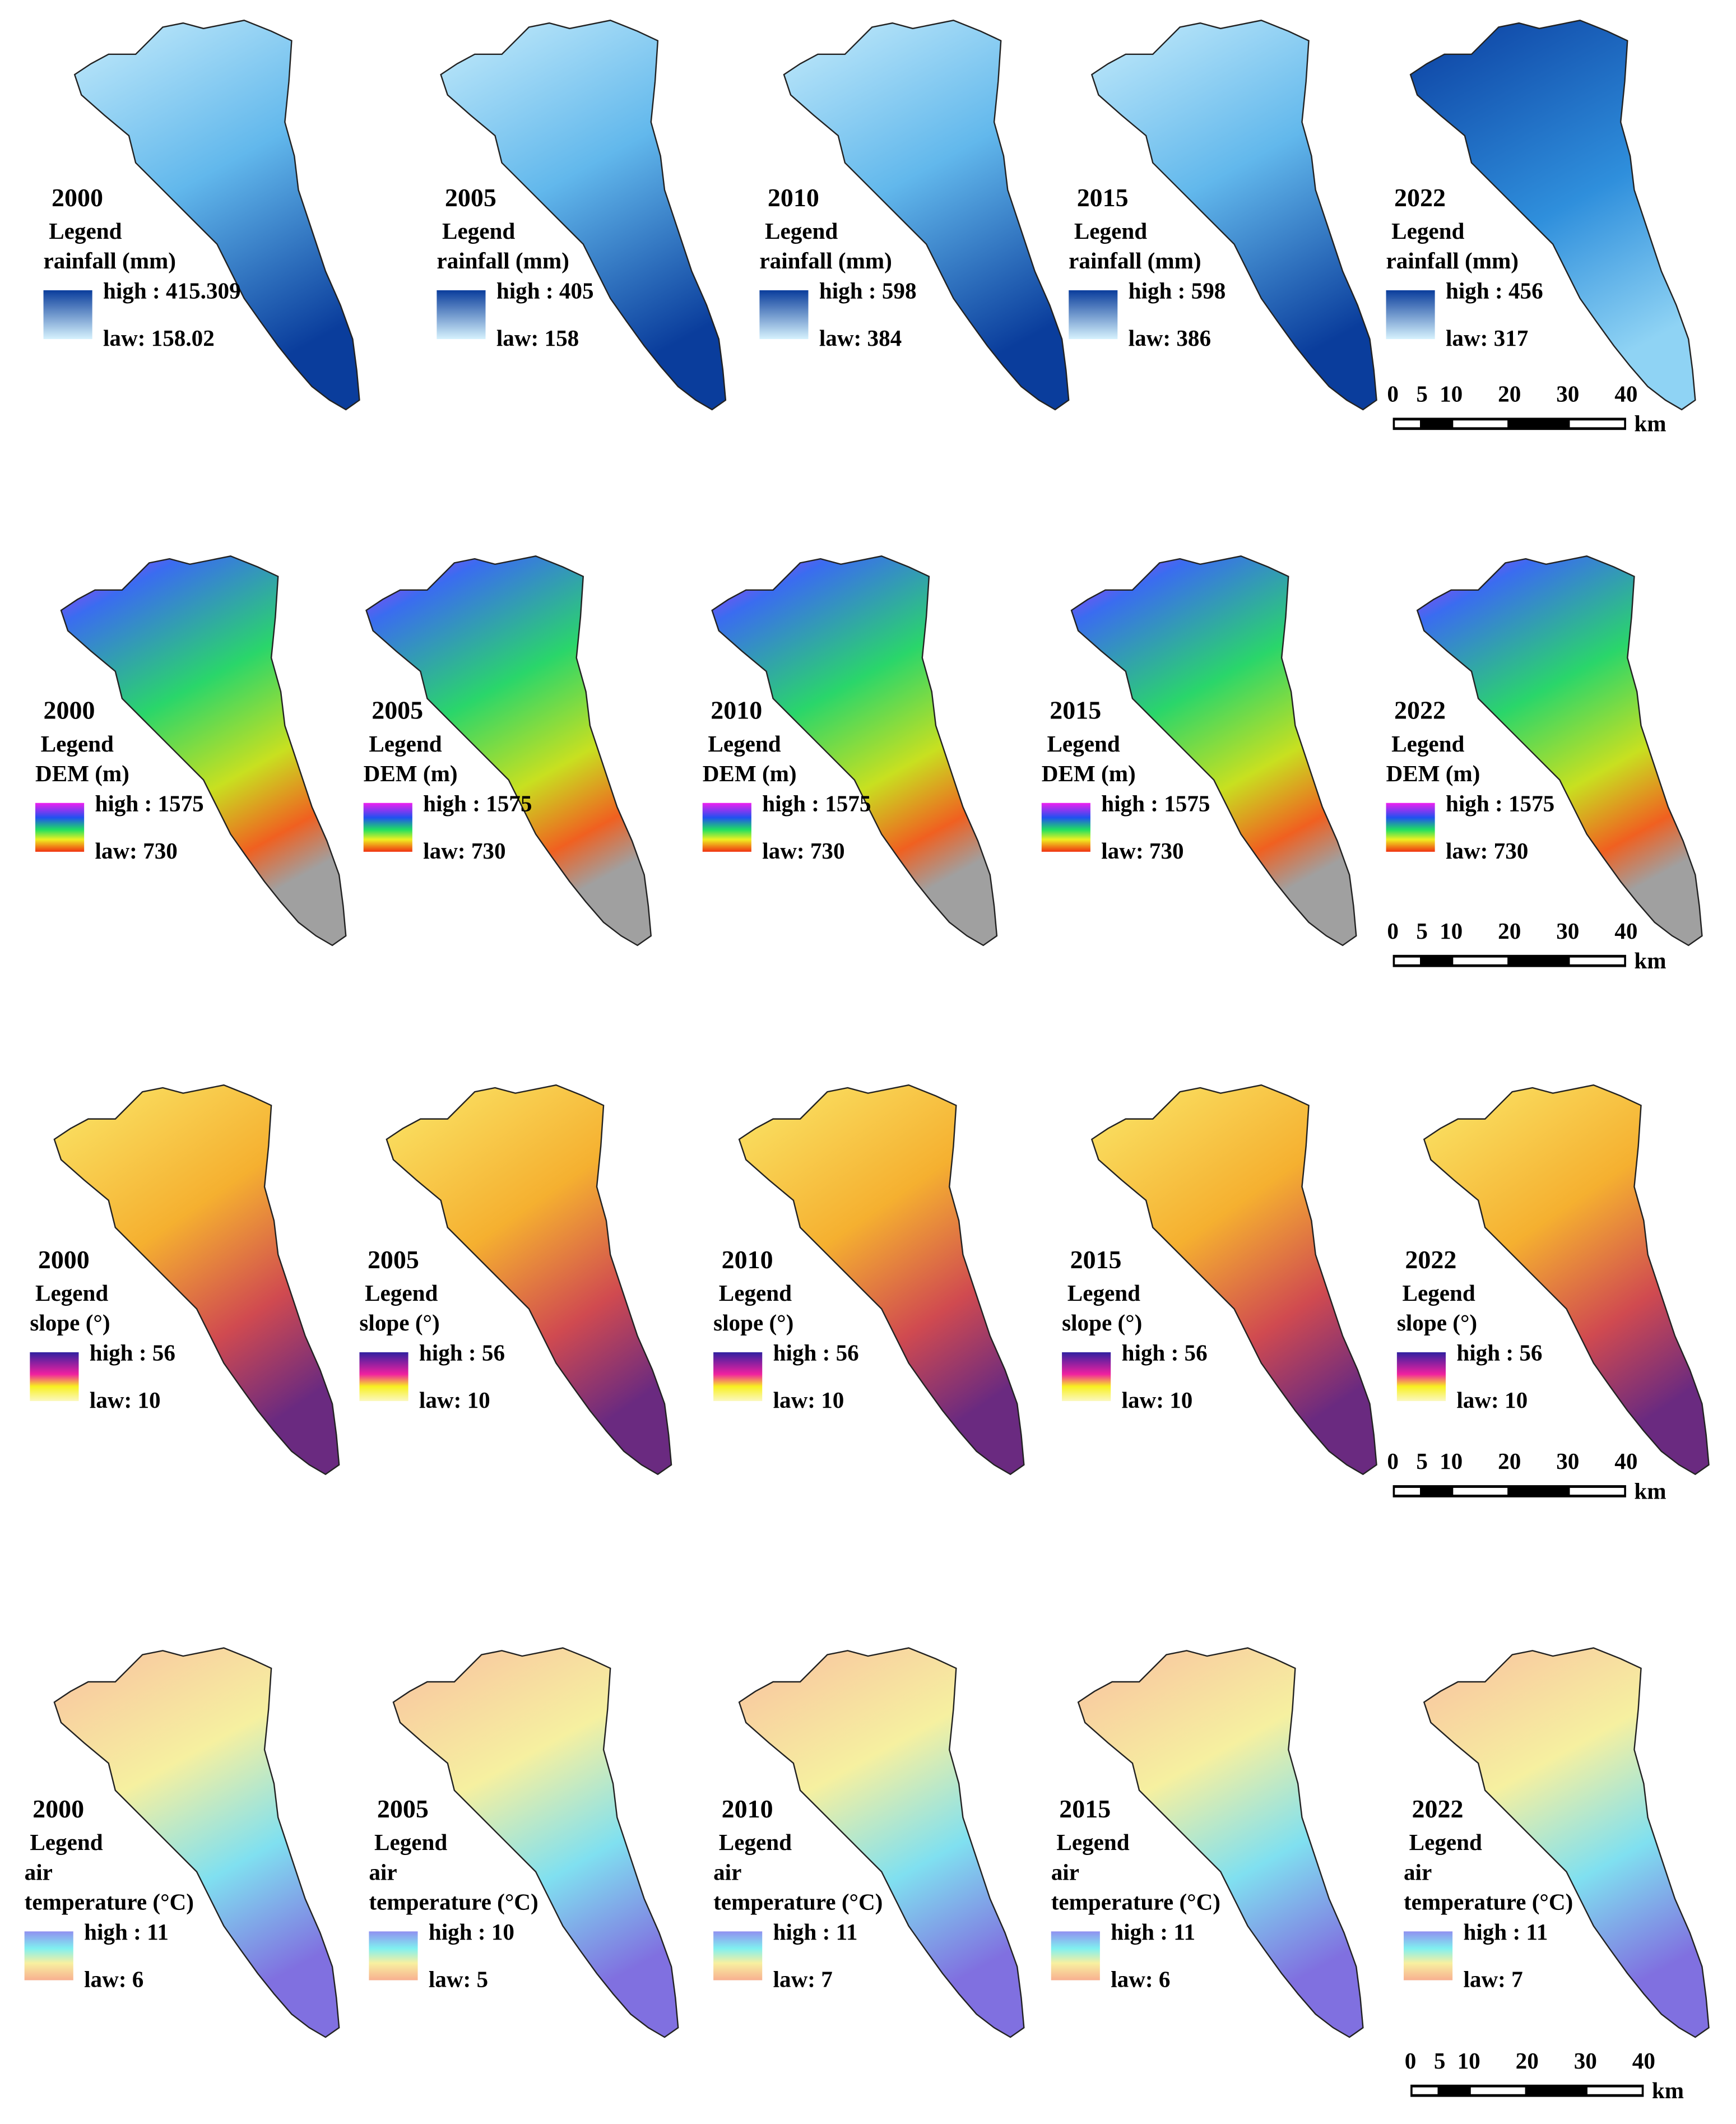  Describe the element at coordinates (113, 1979) in the screenshot. I see `legend-low: law: 6` at that location.